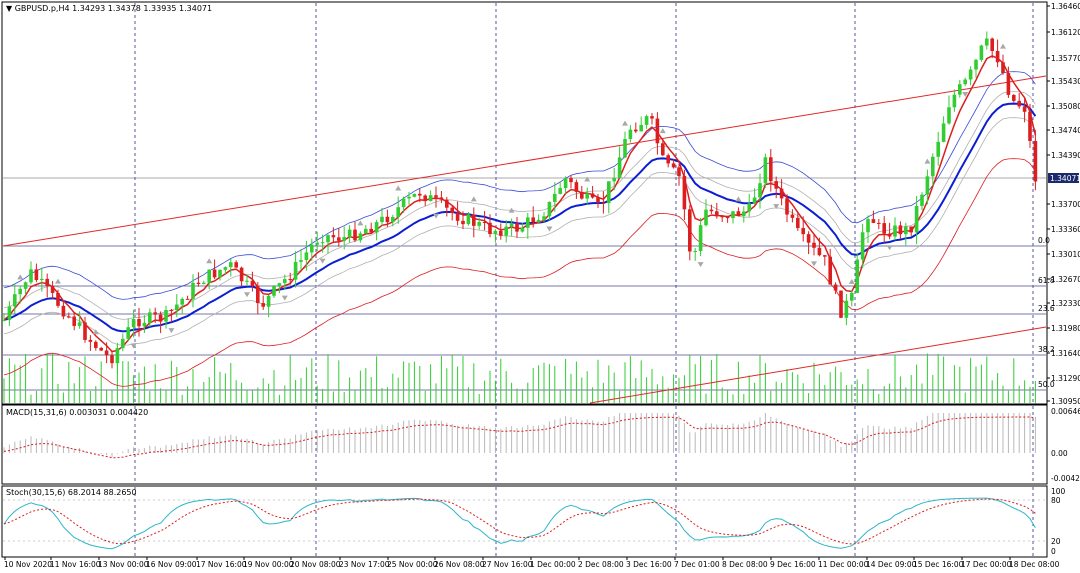  What do you see at coordinates (1065, 6) in the screenshot?
I see `price-tick-label: 1.36460` at bounding box center [1065, 6].